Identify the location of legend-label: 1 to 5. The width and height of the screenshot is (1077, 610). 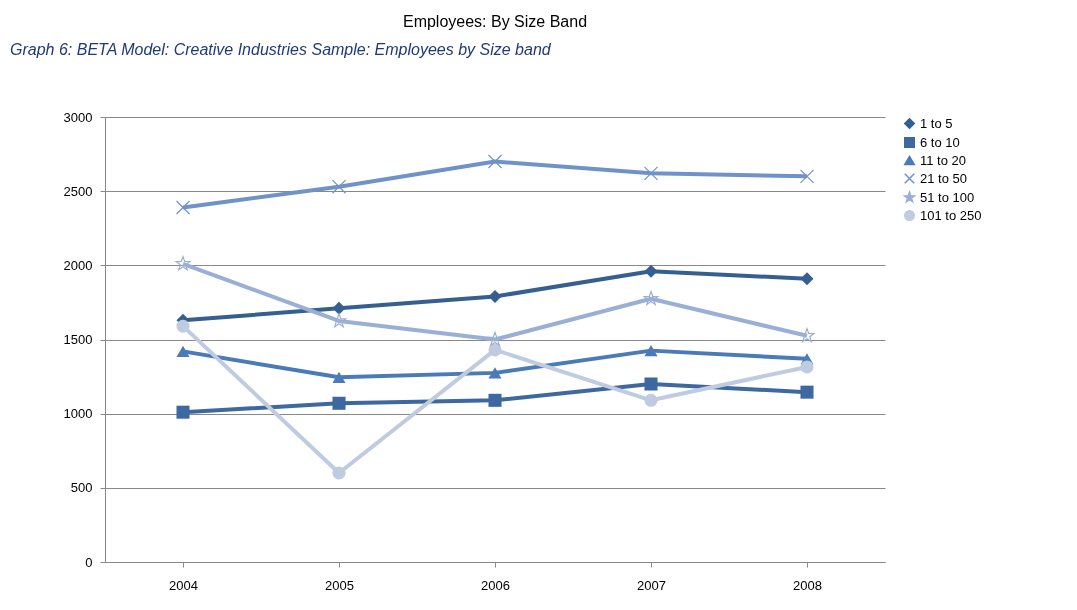
(936, 123).